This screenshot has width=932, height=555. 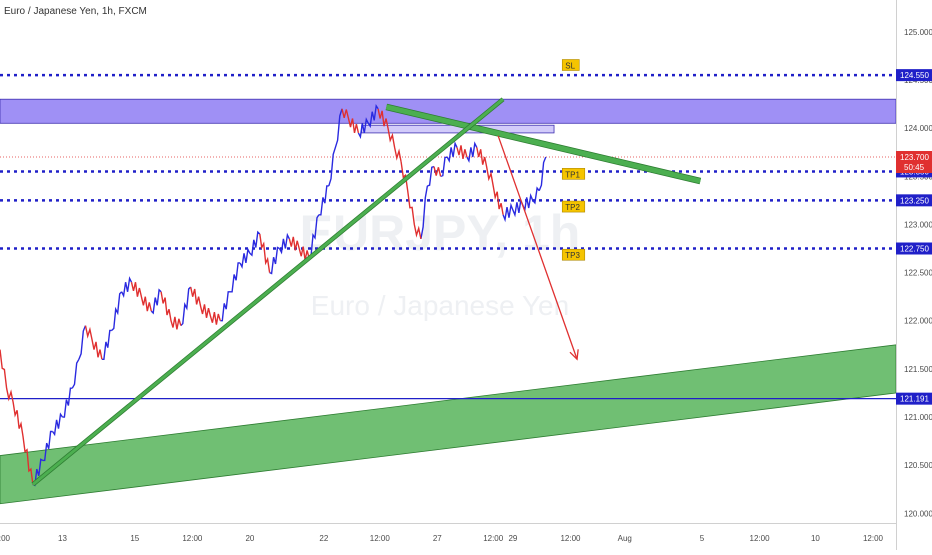 I want to click on countdown-label: 50:45, so click(x=914, y=167).